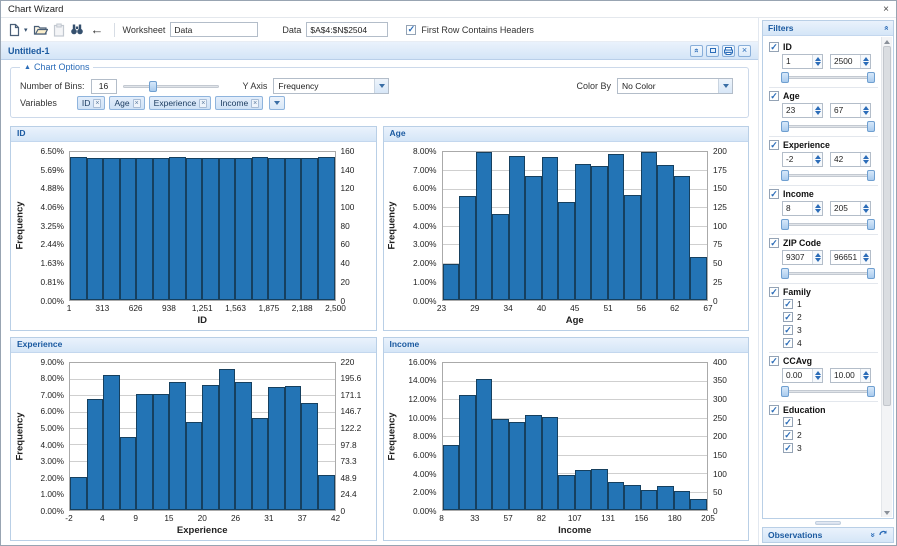  What do you see at coordinates (728, 50) in the screenshot?
I see `print-icon` at bounding box center [728, 50].